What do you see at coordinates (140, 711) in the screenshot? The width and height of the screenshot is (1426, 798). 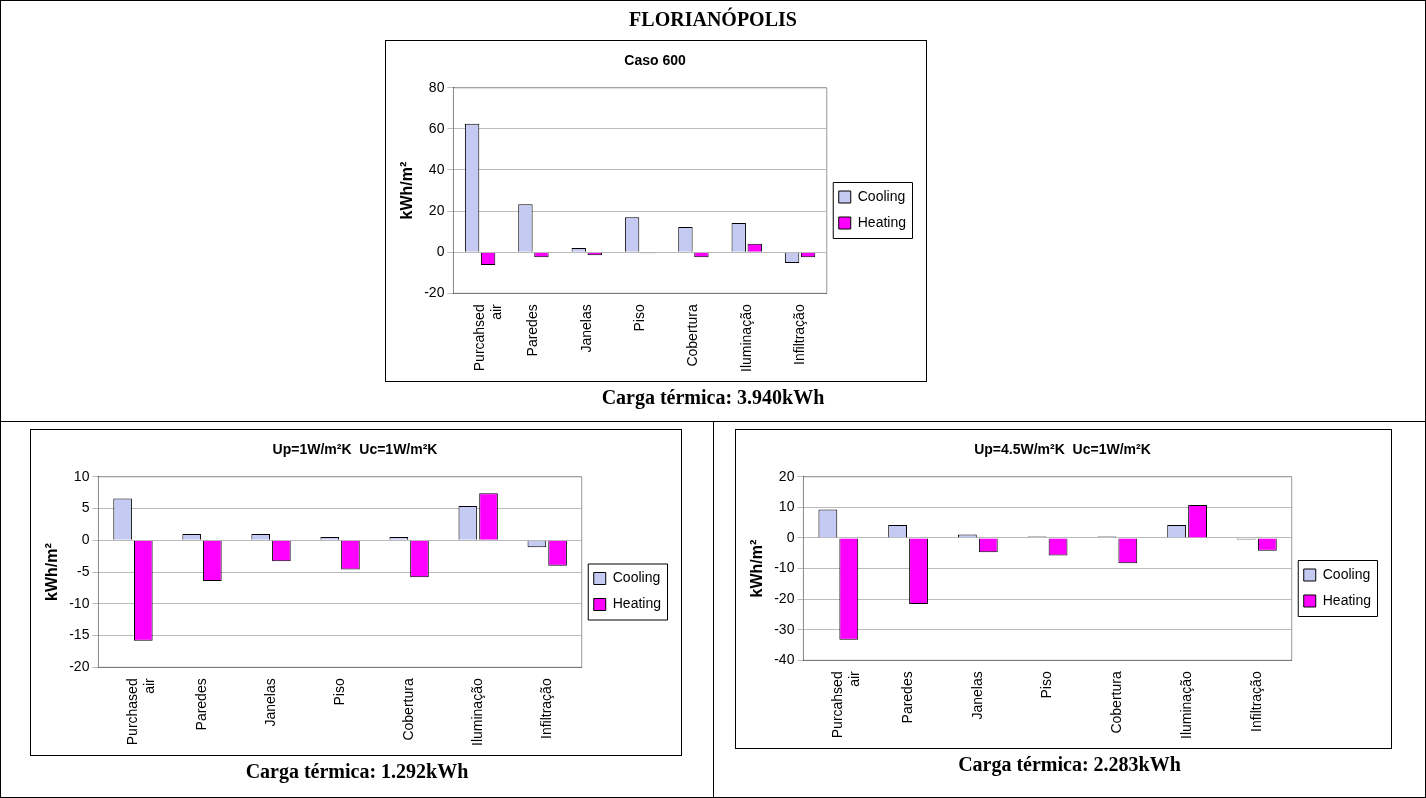 I see `x-tick-label: Purchased air` at bounding box center [140, 711].